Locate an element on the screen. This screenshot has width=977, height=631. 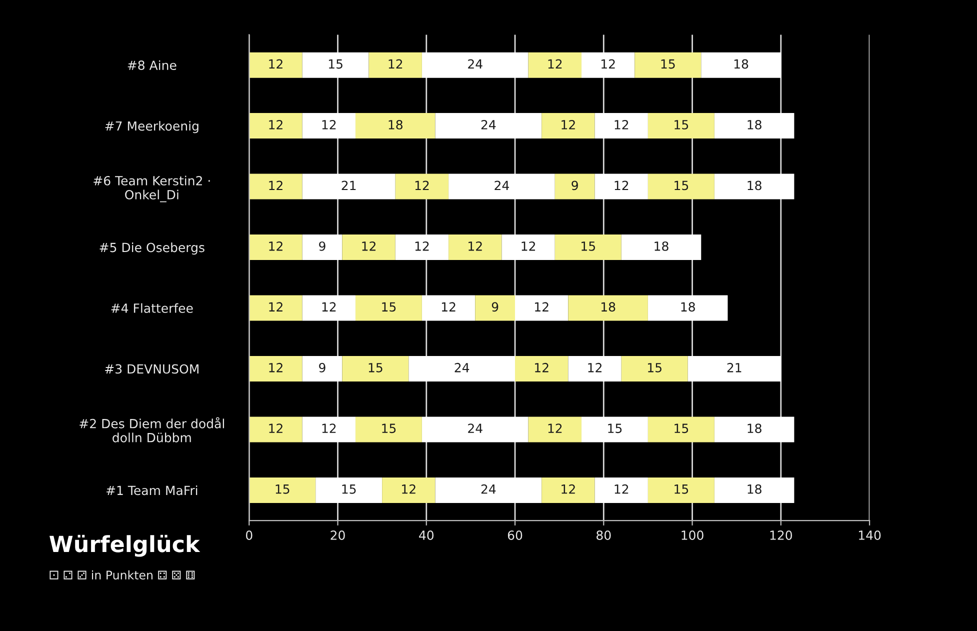
y-tick-label: #4 Flatterfee is located at coordinates (152, 308).